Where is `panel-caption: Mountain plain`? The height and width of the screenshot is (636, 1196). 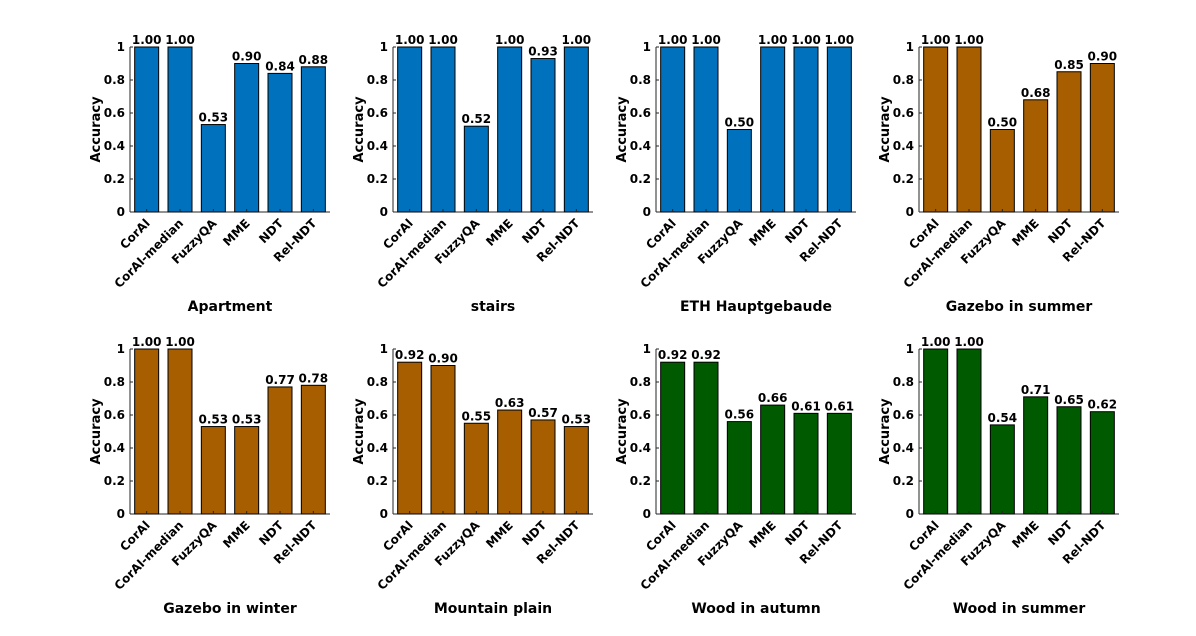
panel-caption: Mountain plain is located at coordinates (493, 609).